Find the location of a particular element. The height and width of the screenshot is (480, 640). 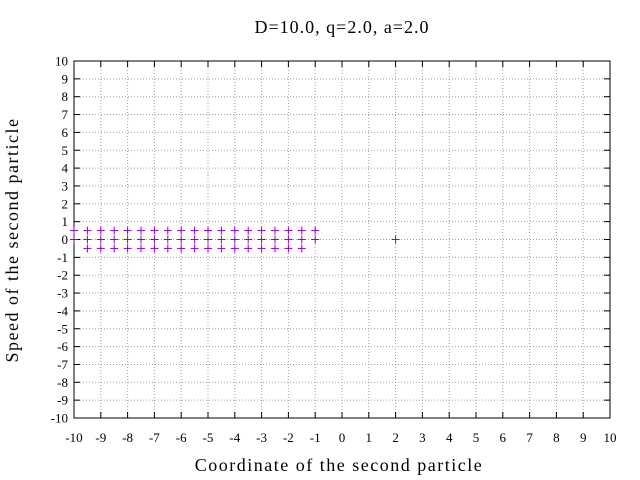

y-tick-label: 10 is located at coordinates (61, 61).